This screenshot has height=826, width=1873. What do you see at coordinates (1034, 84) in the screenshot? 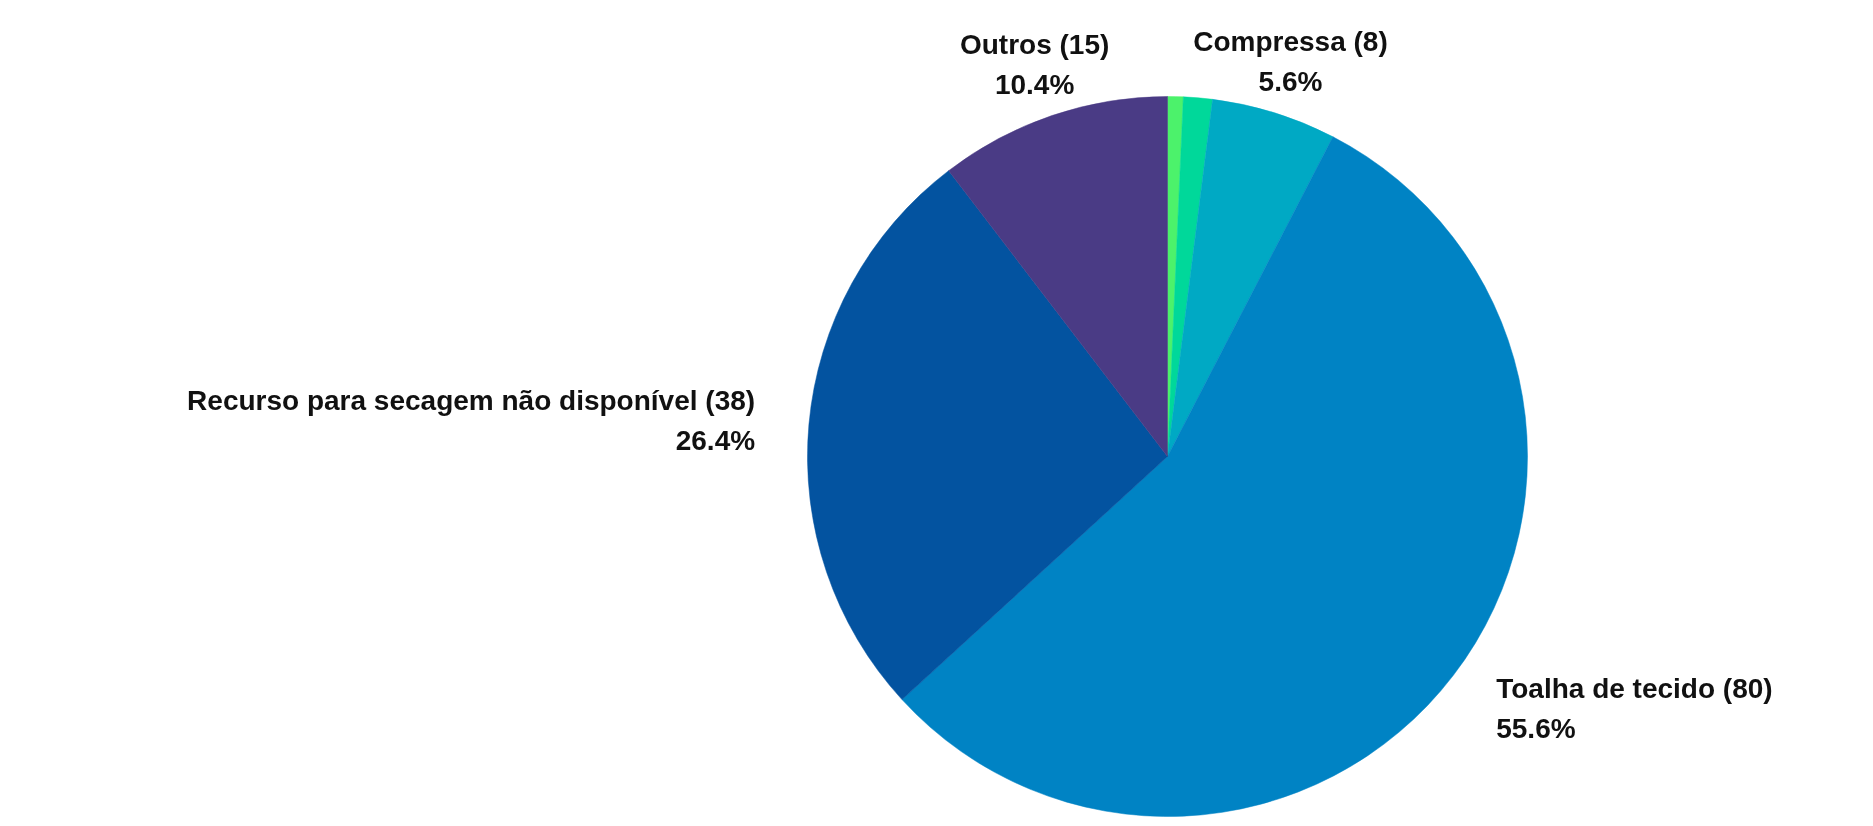
I see `data-label: 10.4%` at bounding box center [1034, 84].